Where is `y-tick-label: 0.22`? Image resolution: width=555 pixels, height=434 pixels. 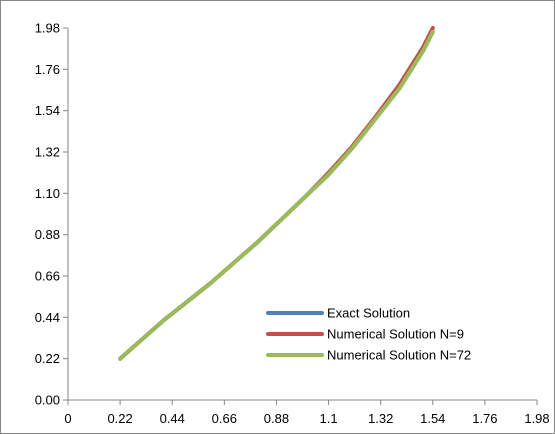
y-tick-label: 0.22 is located at coordinates (47, 358).